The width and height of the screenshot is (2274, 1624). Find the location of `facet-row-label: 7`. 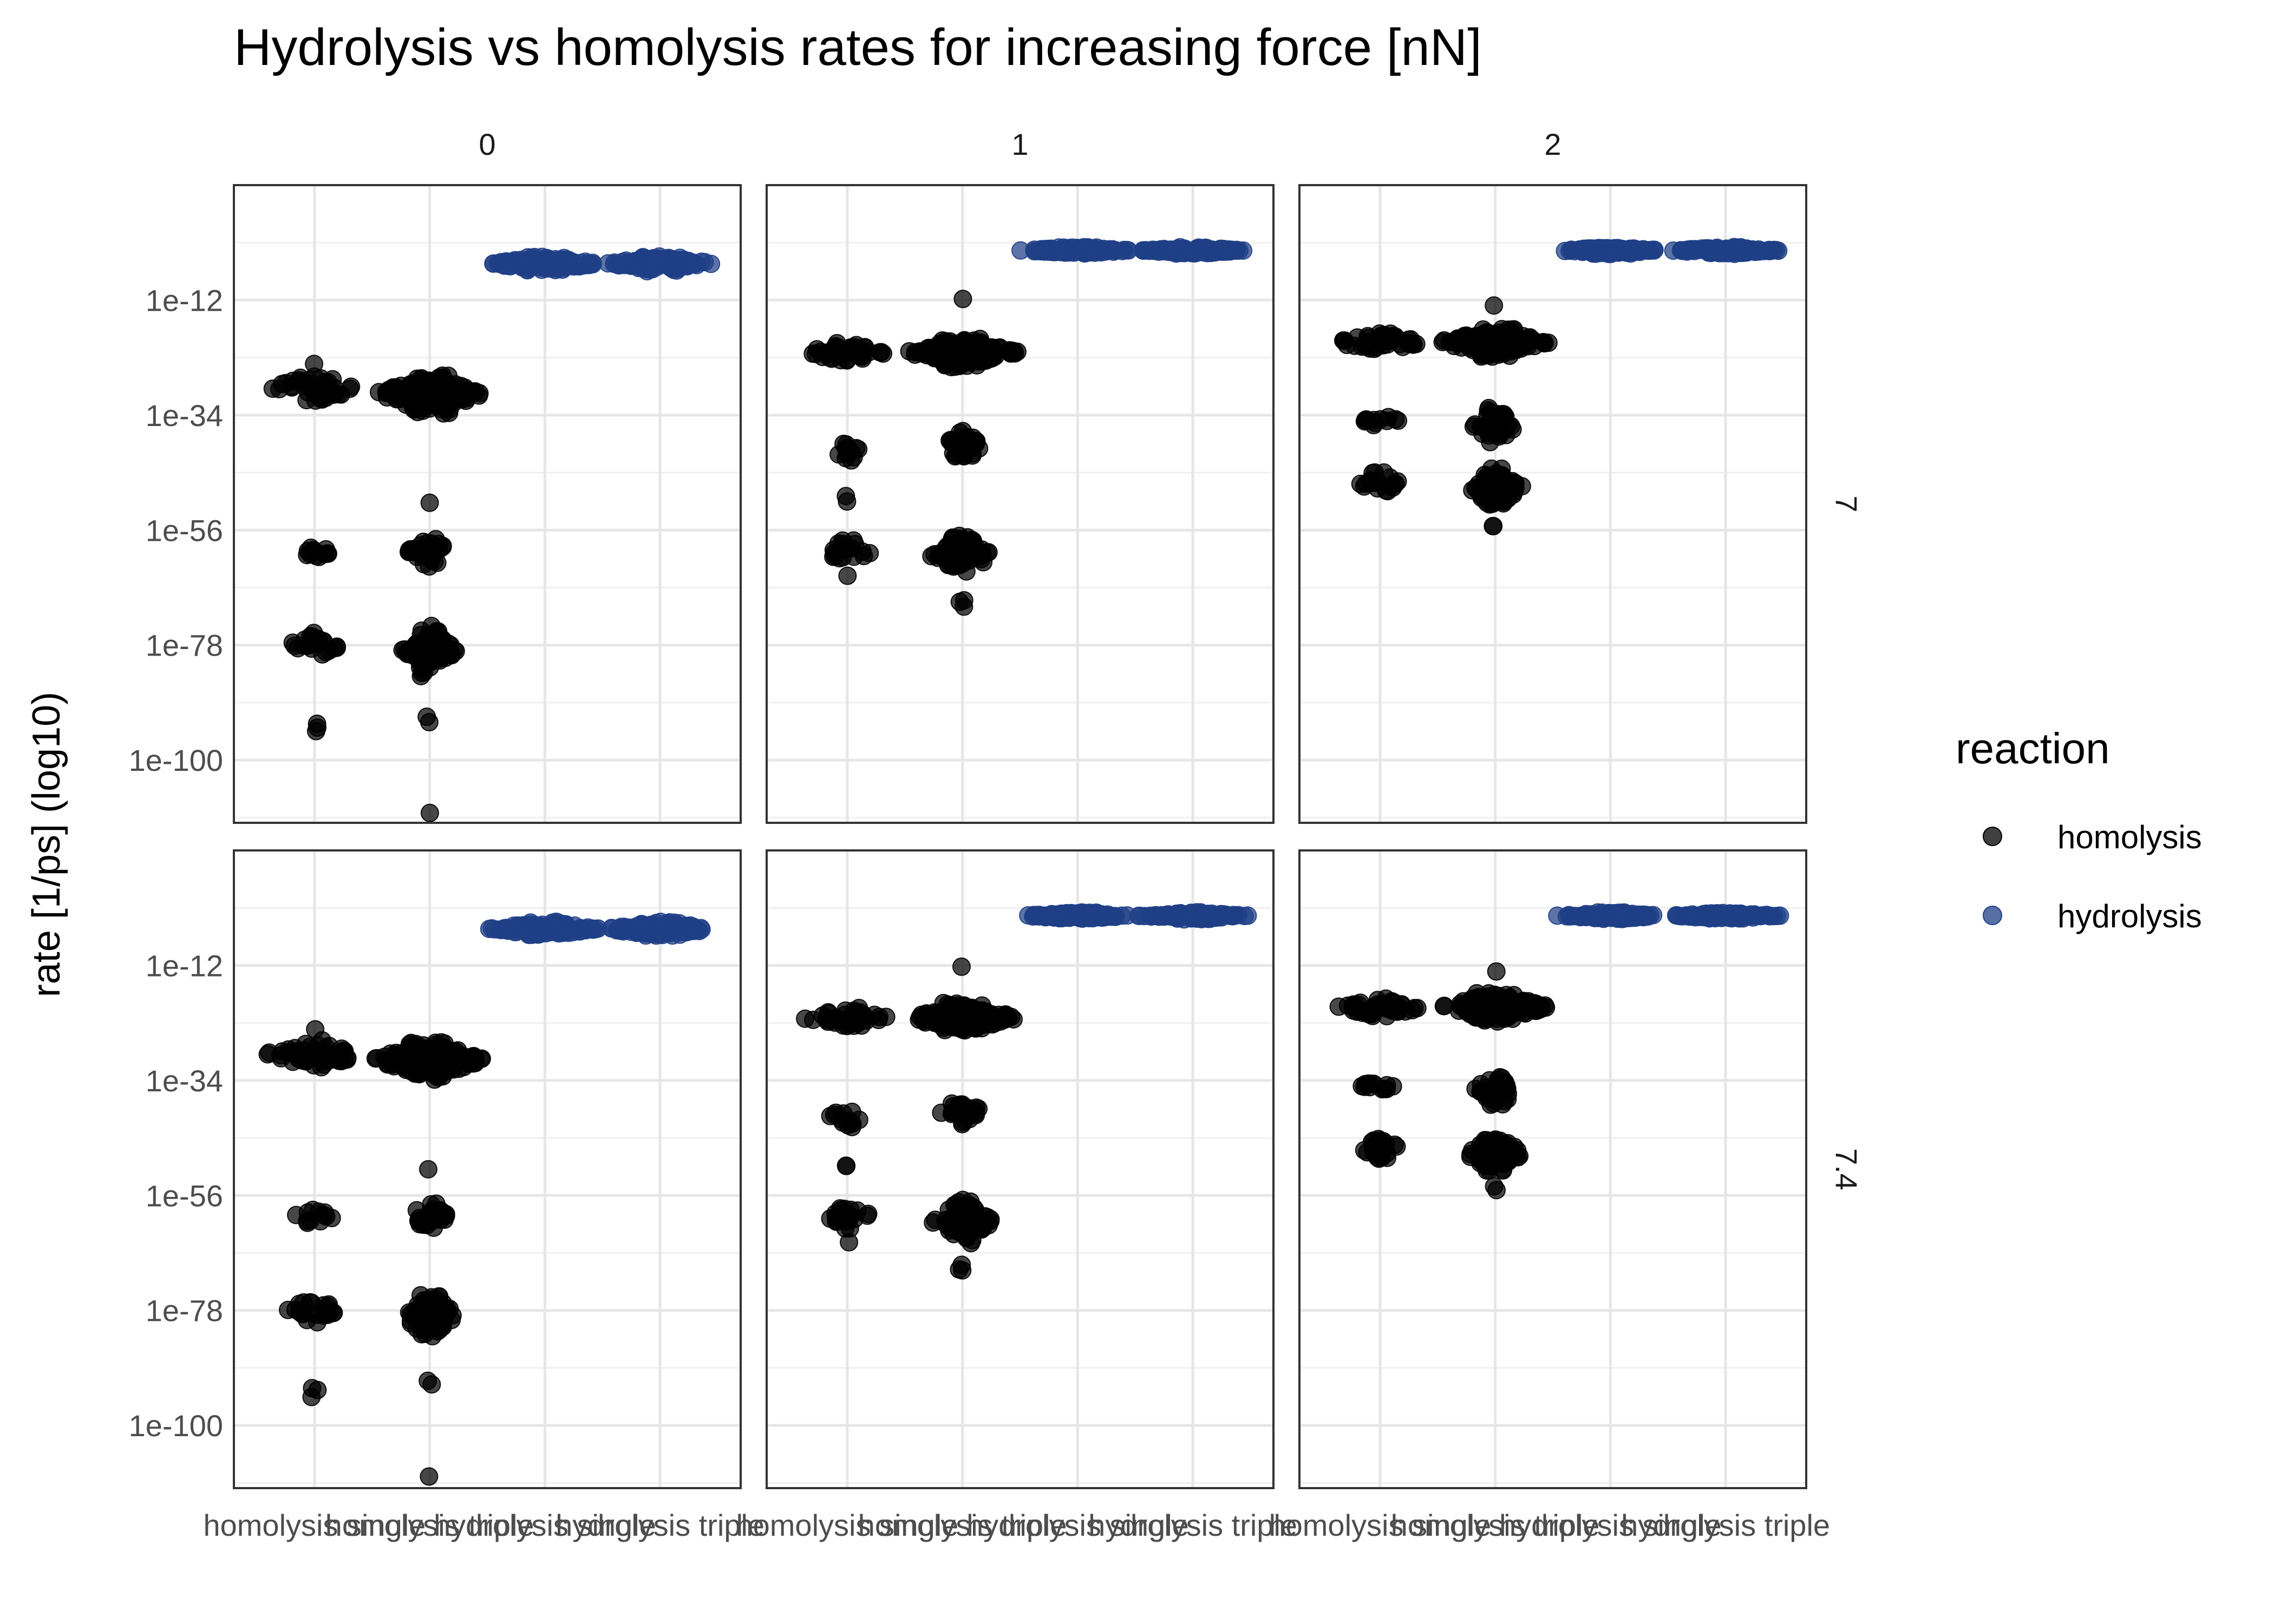

facet-row-label: 7 is located at coordinates (1847, 503).